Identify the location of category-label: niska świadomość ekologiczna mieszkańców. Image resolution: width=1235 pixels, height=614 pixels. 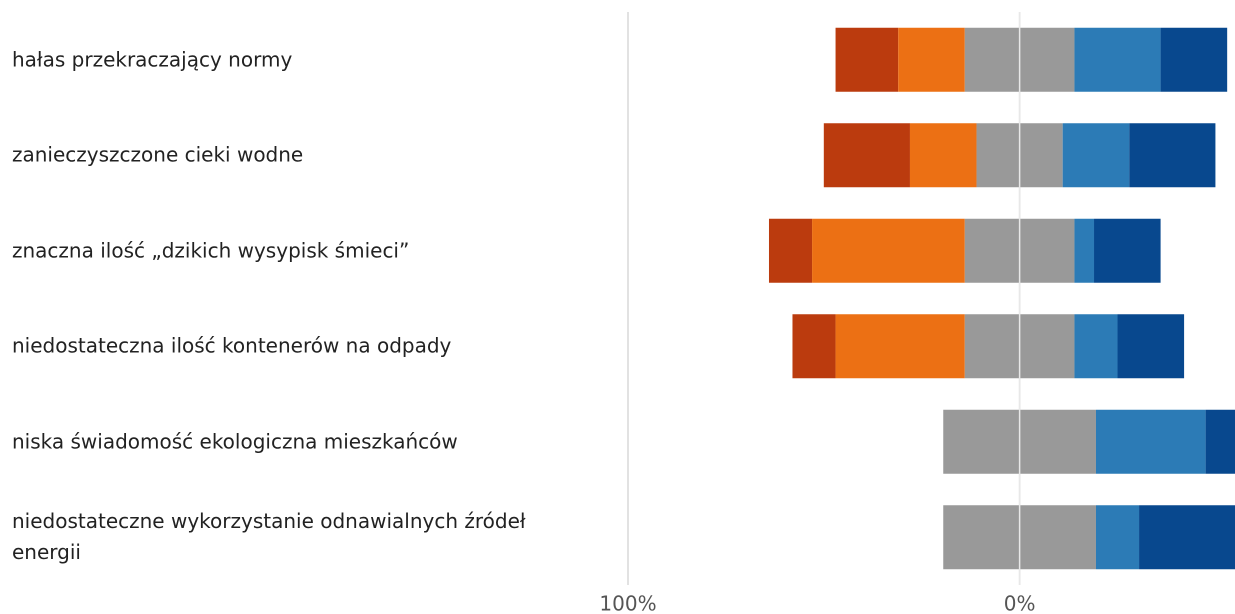
(235, 441).